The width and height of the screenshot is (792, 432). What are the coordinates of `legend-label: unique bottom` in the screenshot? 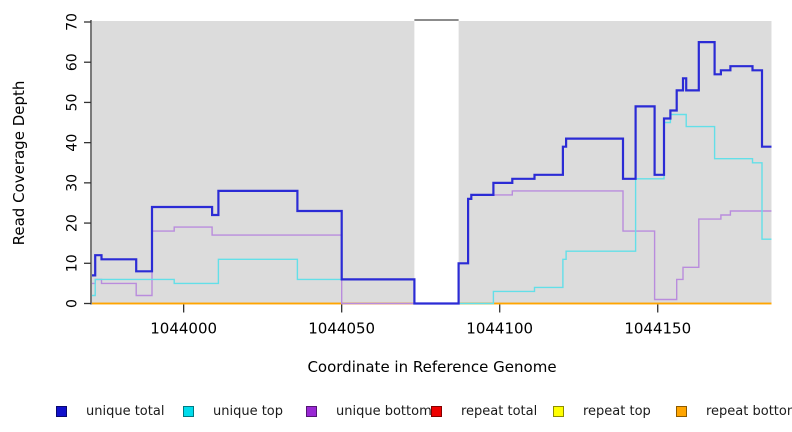 It's located at (384, 411).